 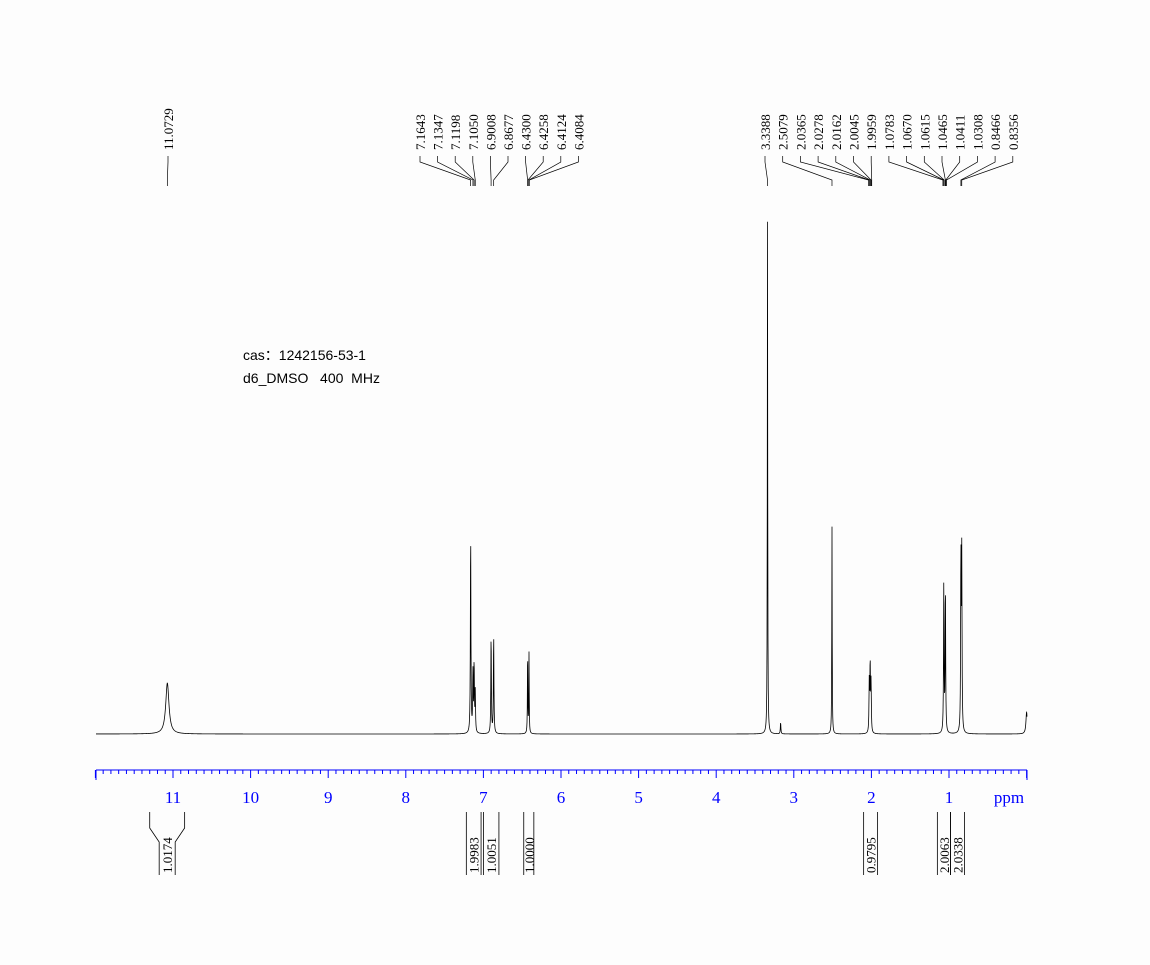 What do you see at coordinates (949, 797) in the screenshot?
I see `x-tick-label: 1` at bounding box center [949, 797].